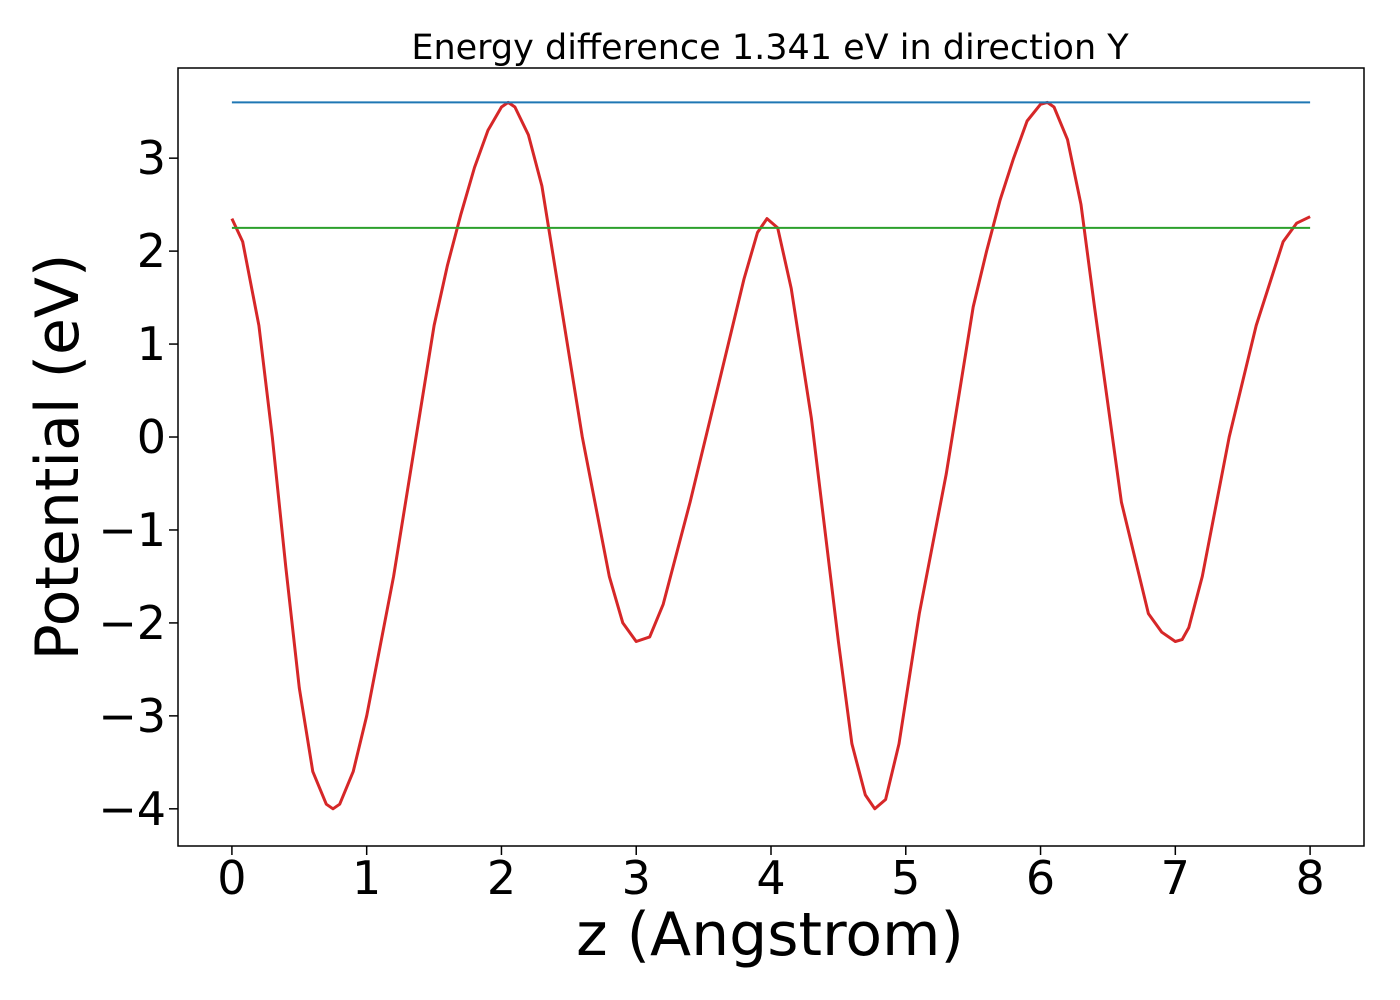 The height and width of the screenshot is (1000, 1400). What do you see at coordinates (151, 251) in the screenshot?
I see `y-tick-label: 2` at bounding box center [151, 251].